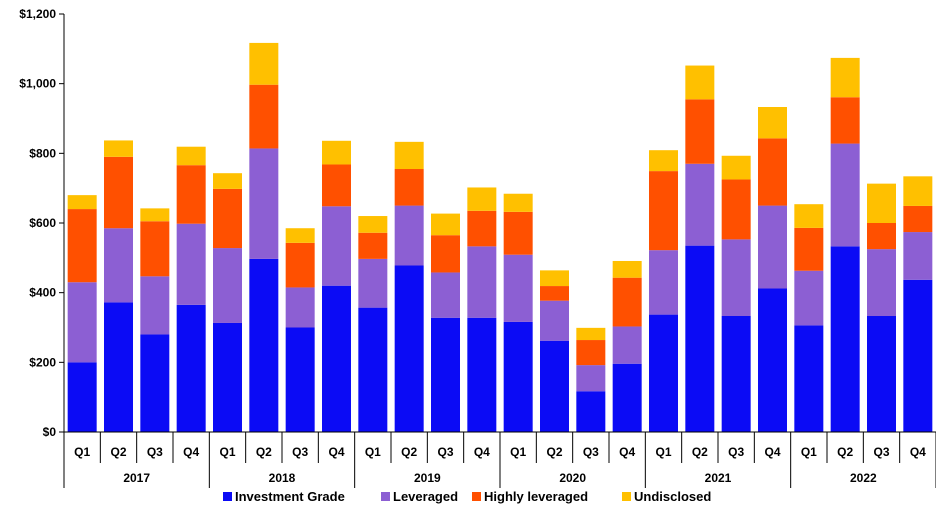  What do you see at coordinates (482, 452) in the screenshot?
I see `x-tick-label: Q4` at bounding box center [482, 452].